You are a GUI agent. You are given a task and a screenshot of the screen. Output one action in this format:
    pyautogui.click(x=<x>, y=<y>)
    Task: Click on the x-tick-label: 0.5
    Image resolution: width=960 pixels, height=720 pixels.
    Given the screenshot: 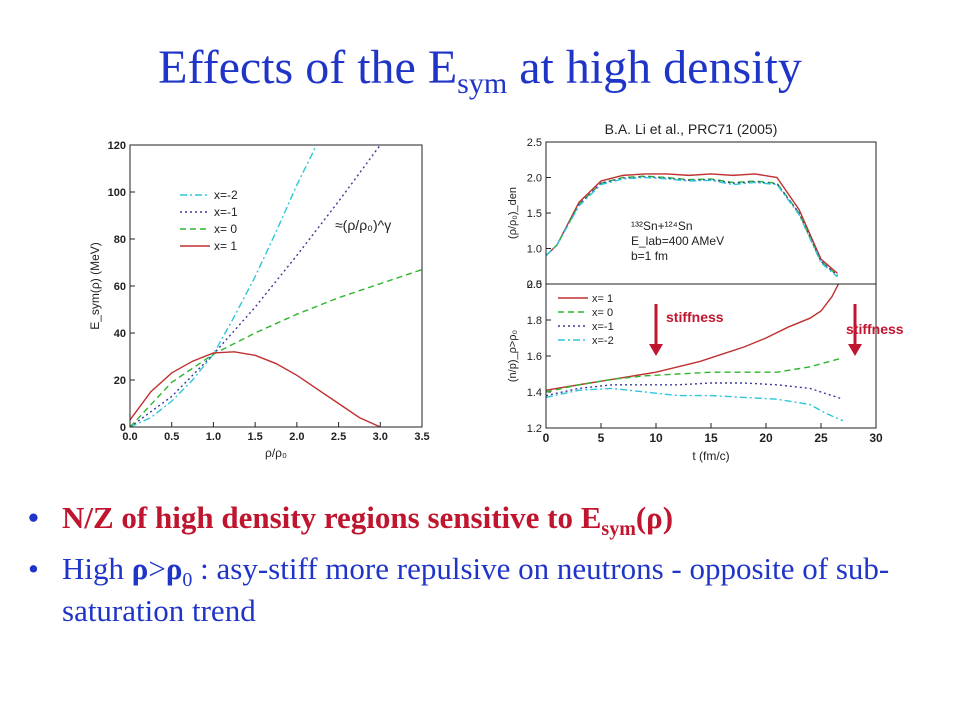 What is the action you would take?
    pyautogui.click(x=171, y=437)
    